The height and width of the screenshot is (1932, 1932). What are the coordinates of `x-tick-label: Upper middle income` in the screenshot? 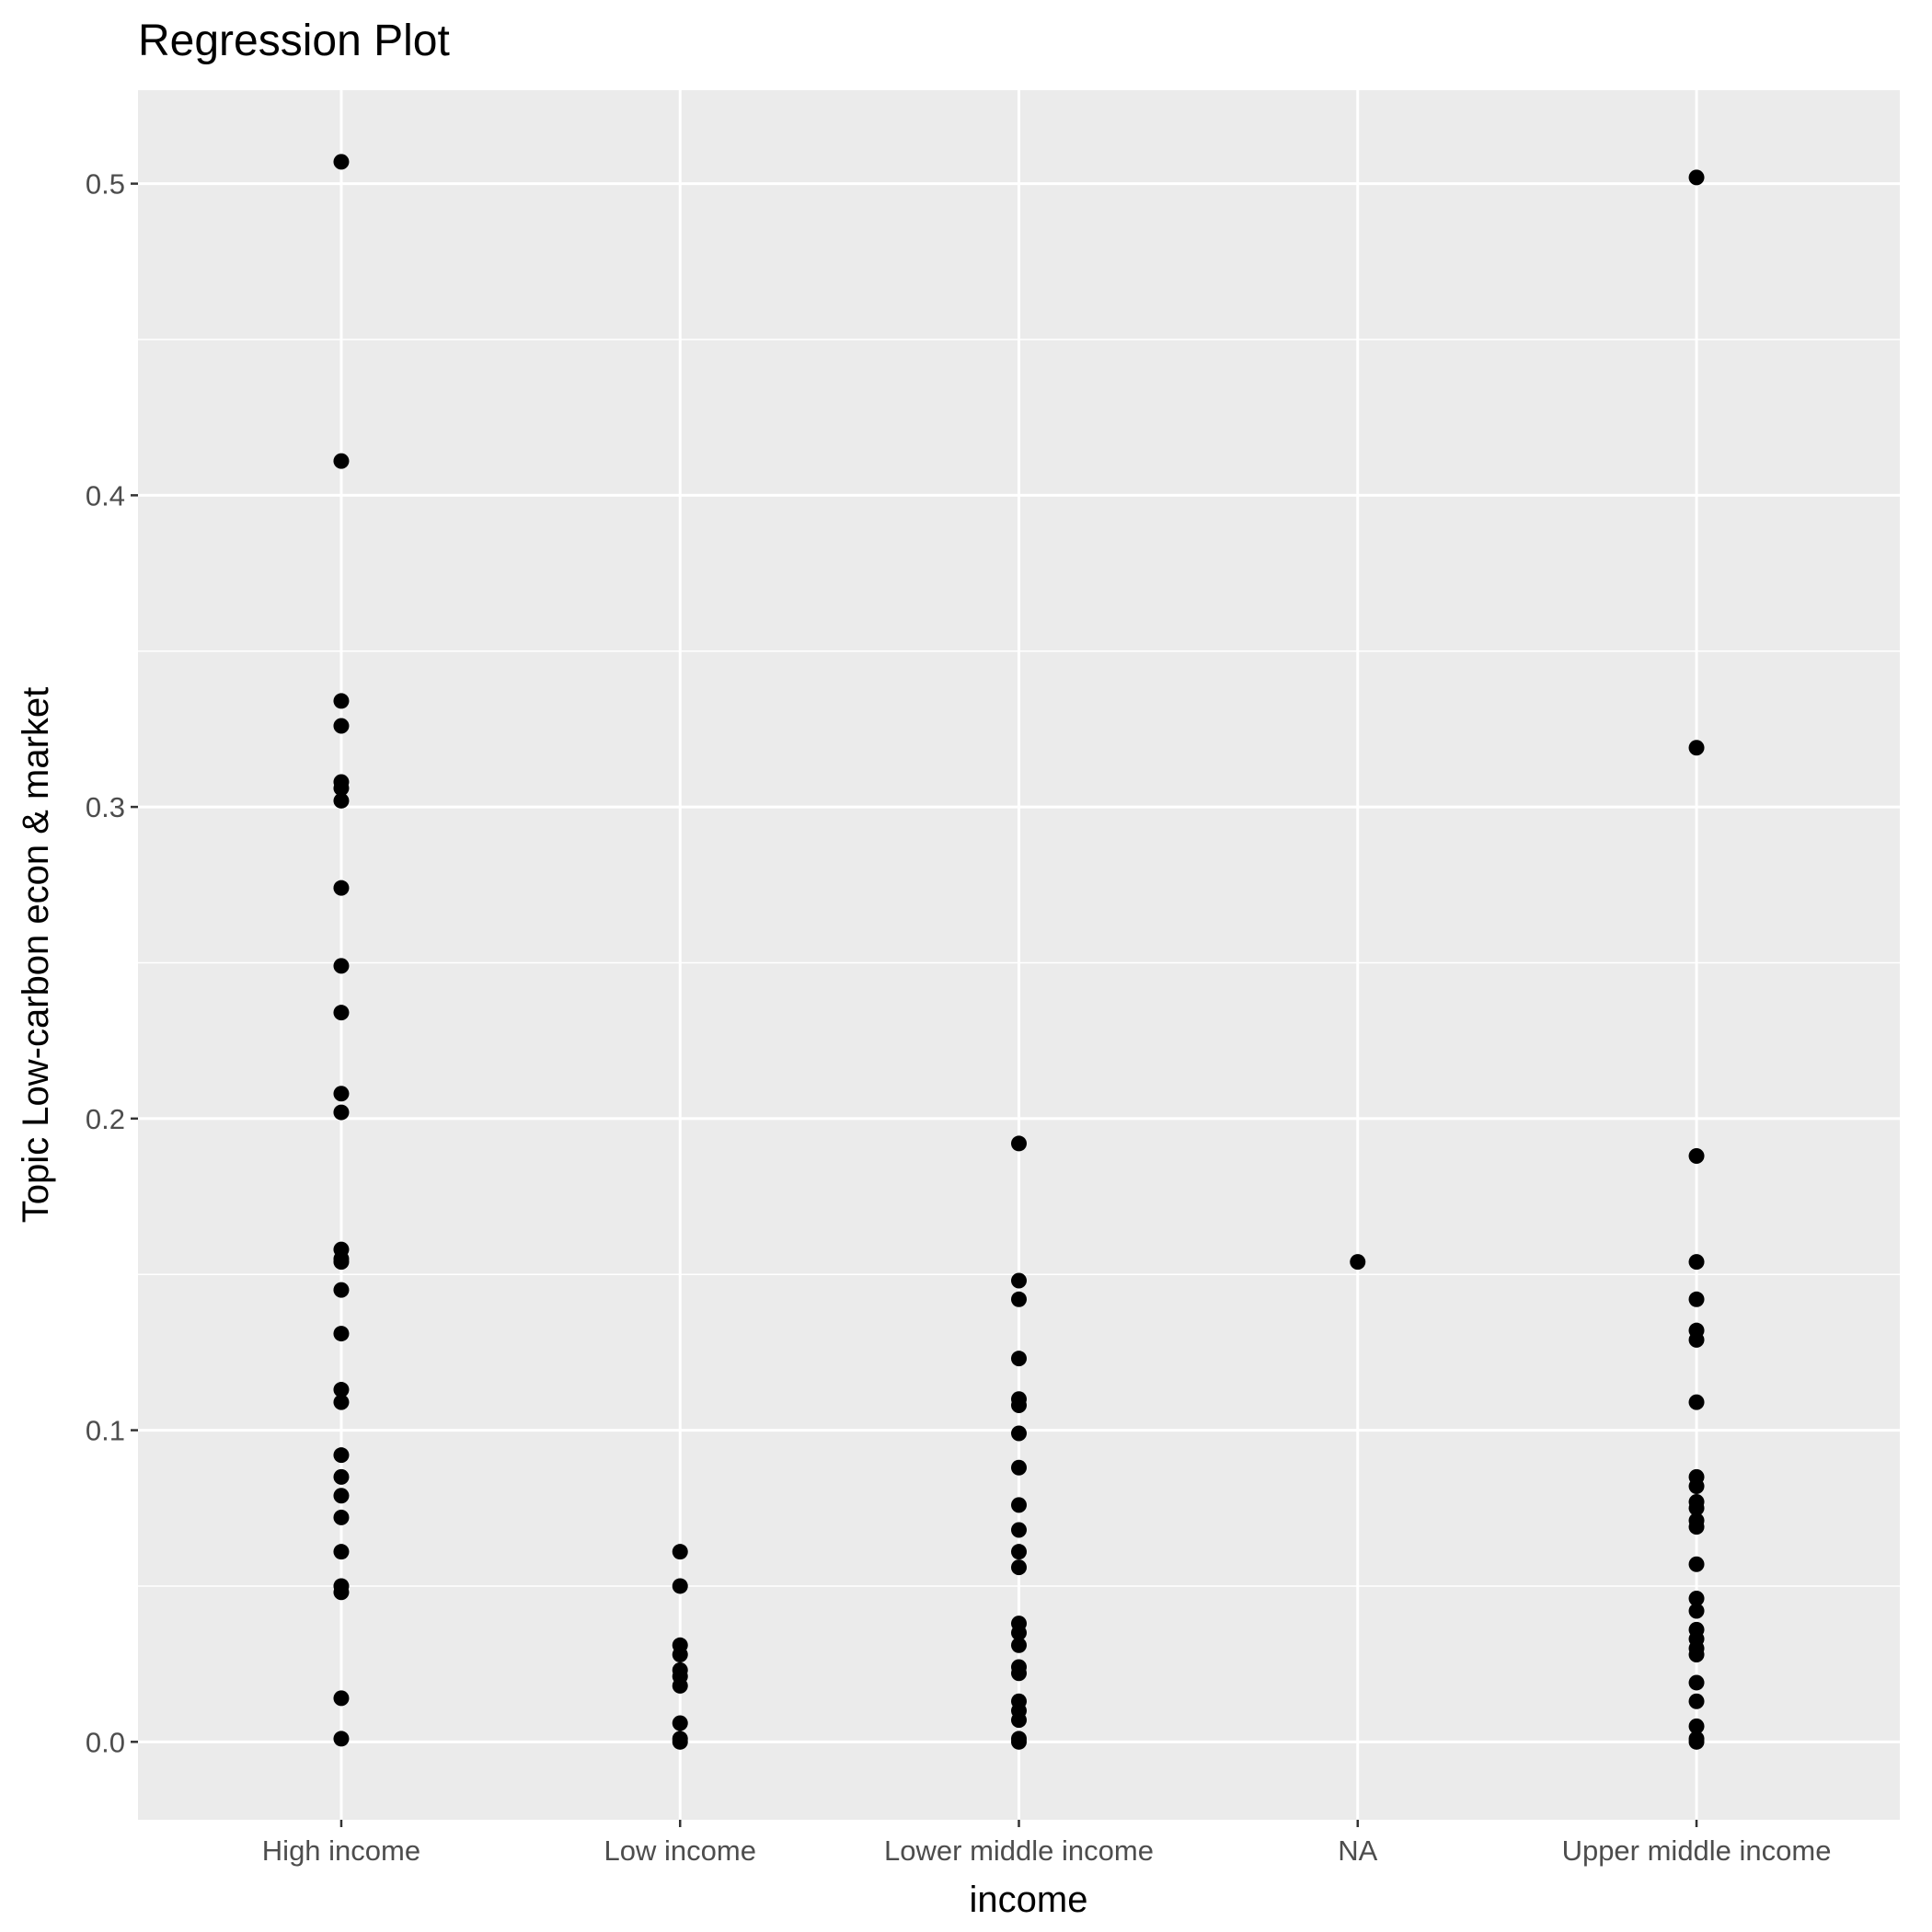 It's located at (1697, 1850).